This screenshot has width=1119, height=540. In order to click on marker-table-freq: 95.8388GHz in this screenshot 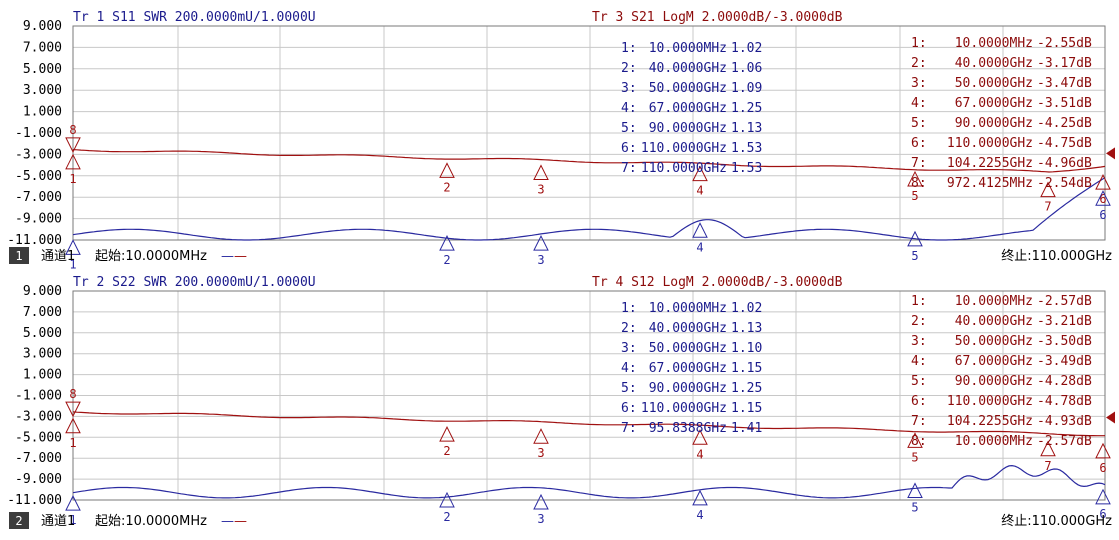, I will do `click(688, 428)`.